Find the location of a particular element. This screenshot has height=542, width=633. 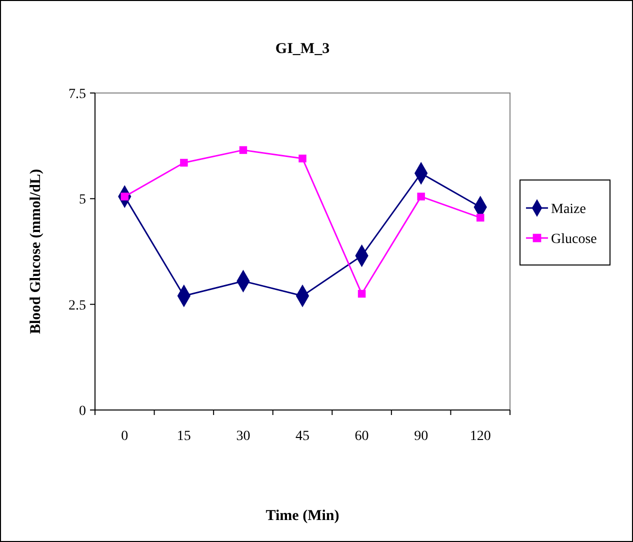

x-tick-label: 120 is located at coordinates (480, 436).